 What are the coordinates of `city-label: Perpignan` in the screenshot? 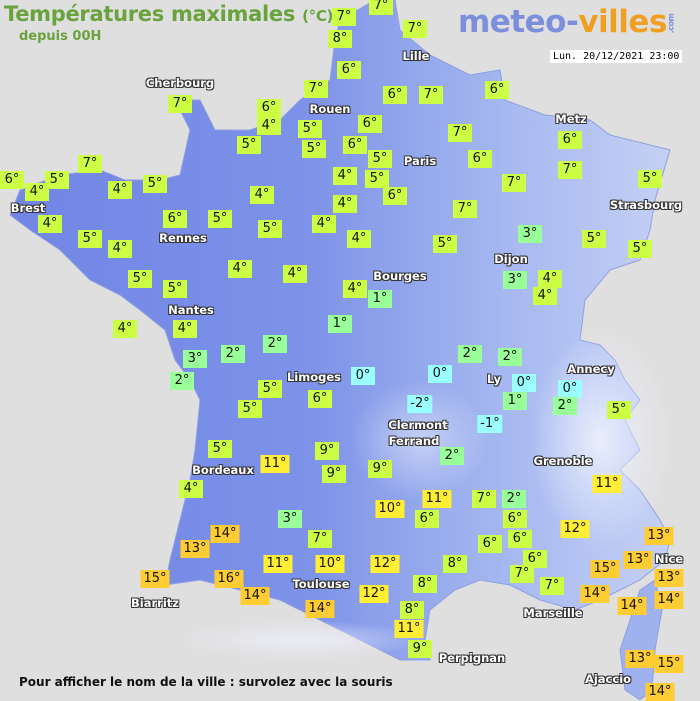 It's located at (472, 658).